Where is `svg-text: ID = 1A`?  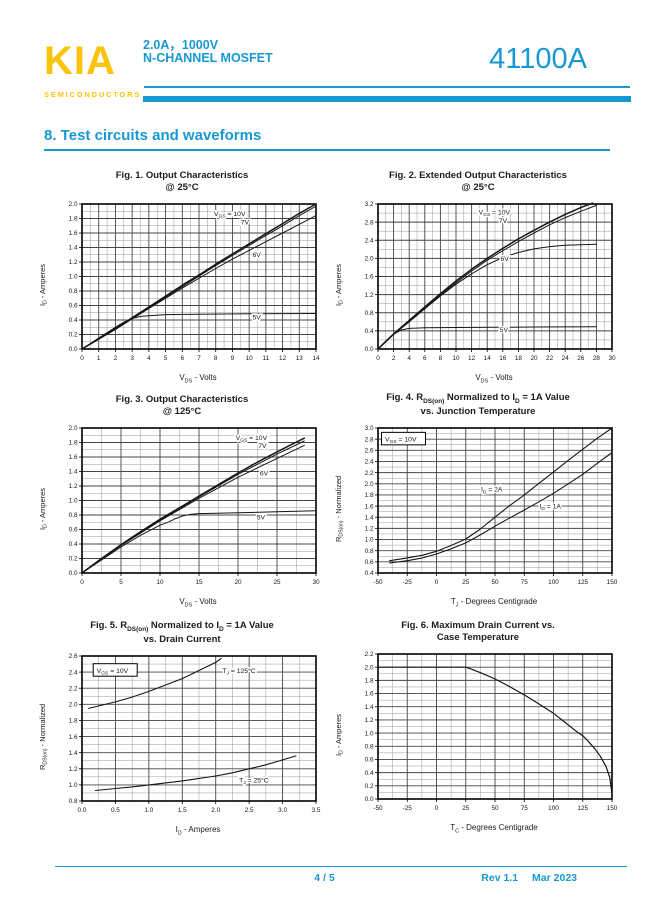 svg-text: ID = 1A is located at coordinates (550, 507).